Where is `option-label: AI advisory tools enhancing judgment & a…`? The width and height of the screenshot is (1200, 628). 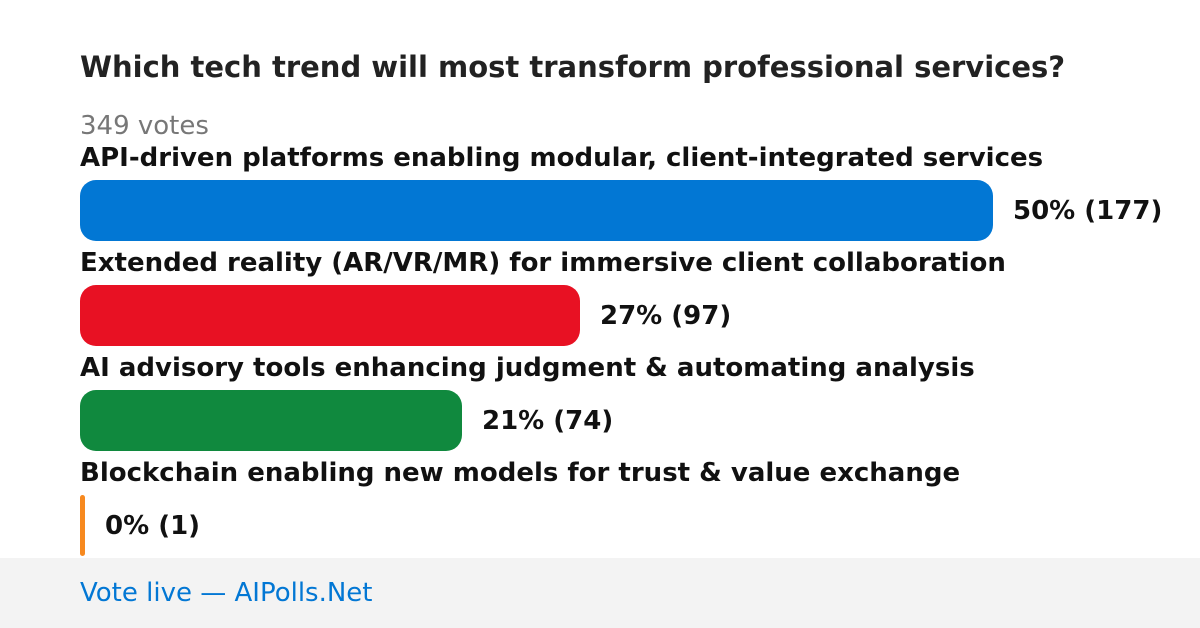 option-label: AI advisory tools enhancing judgment & a… is located at coordinates (527, 368).